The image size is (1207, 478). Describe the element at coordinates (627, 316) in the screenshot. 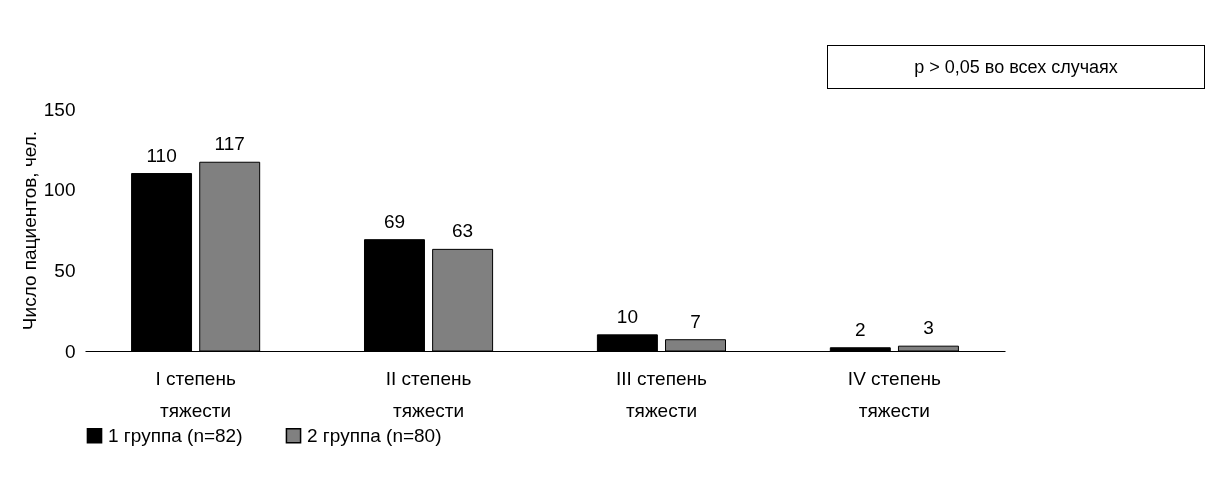

I see `data-label: 10` at that location.